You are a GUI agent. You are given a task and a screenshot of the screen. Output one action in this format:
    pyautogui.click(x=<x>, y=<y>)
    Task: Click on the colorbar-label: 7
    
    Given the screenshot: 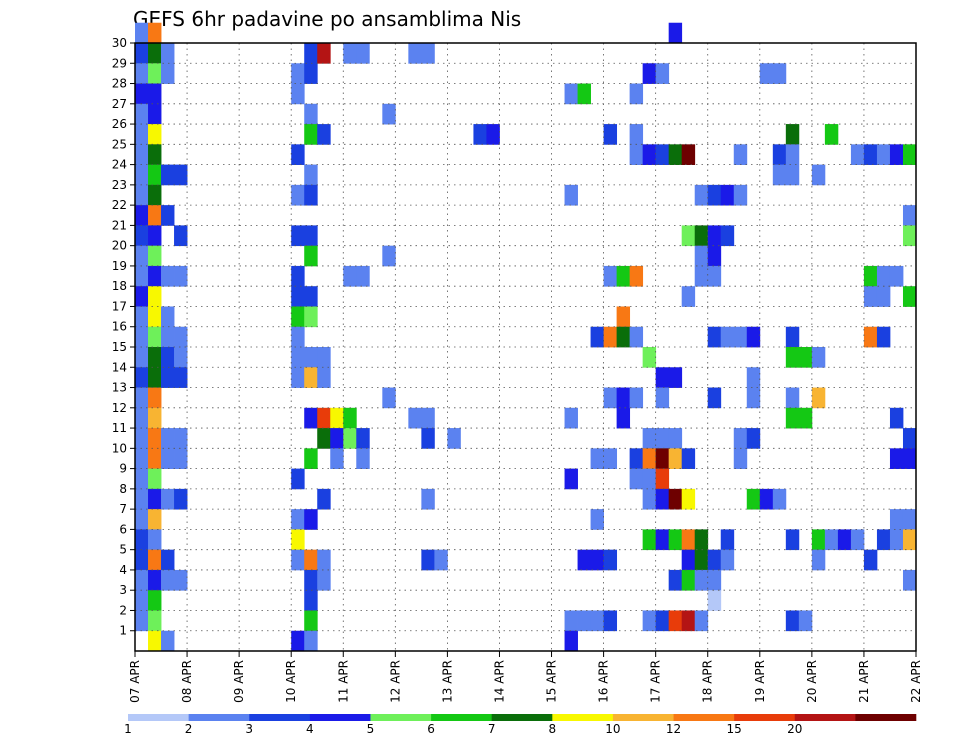 What is the action you would take?
    pyautogui.click(x=492, y=729)
    